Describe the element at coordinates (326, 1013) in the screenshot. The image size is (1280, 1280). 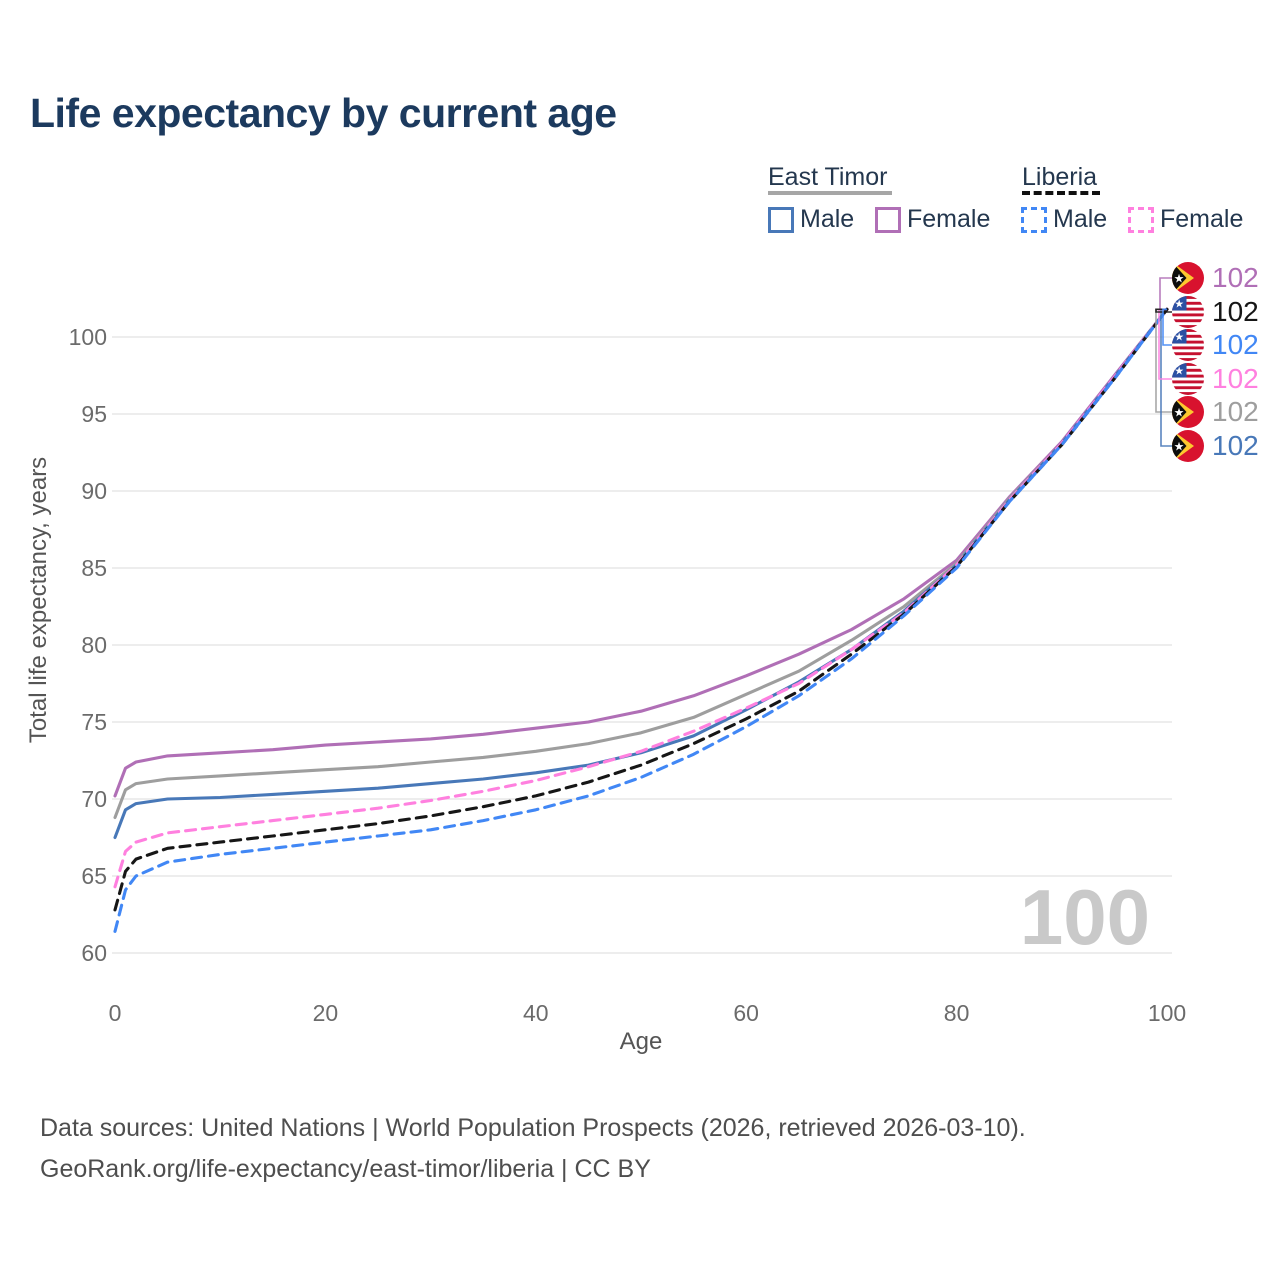
I see `x-tick-20: 20` at that location.